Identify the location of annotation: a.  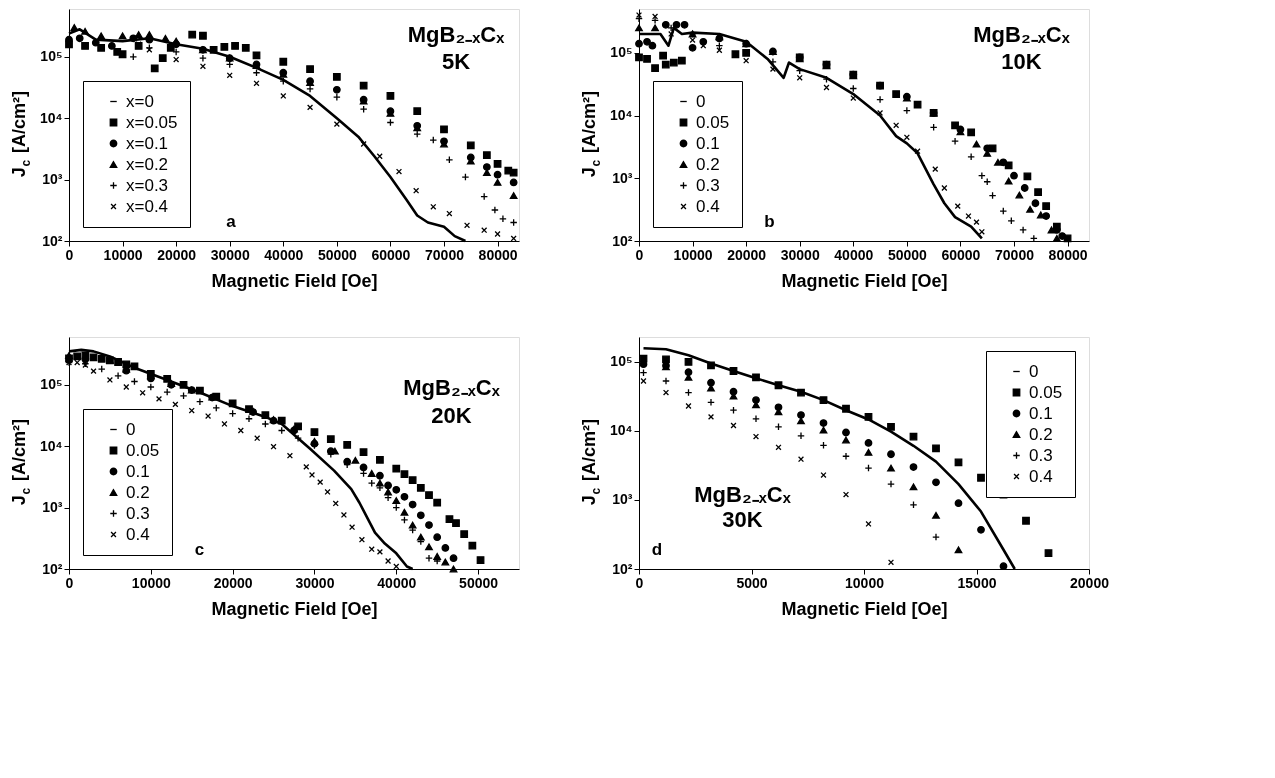
(231, 222).